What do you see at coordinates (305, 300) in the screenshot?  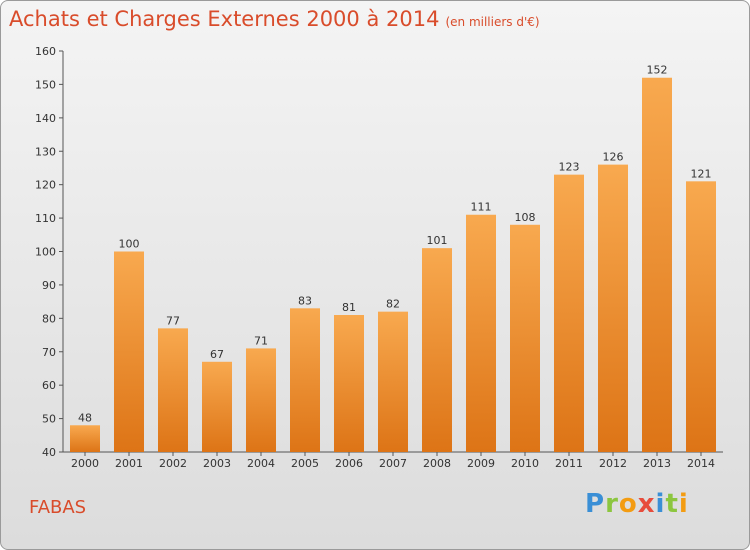 I see `value-label-2005: 83` at bounding box center [305, 300].